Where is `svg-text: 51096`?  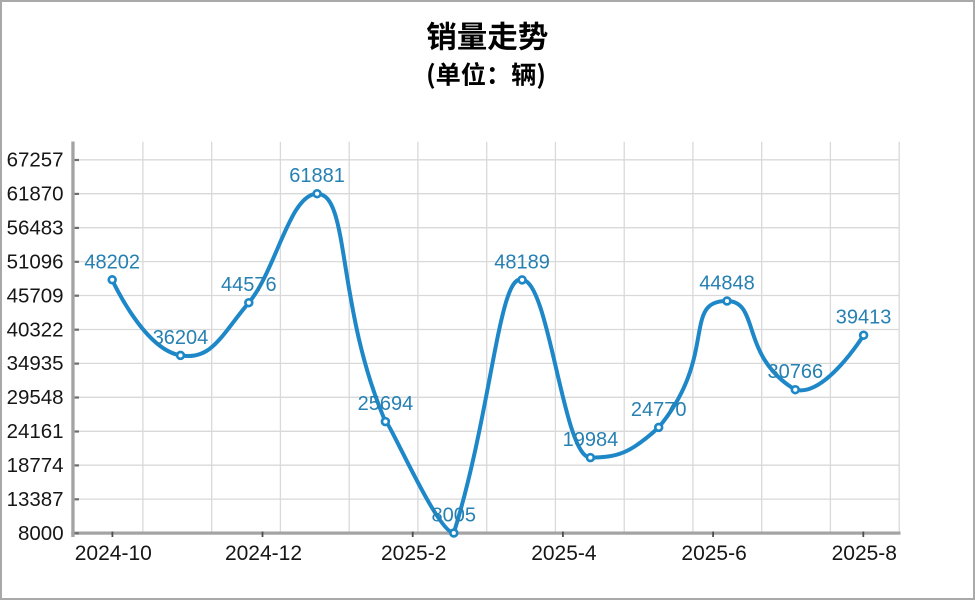
svg-text: 51096 is located at coordinates (35, 261).